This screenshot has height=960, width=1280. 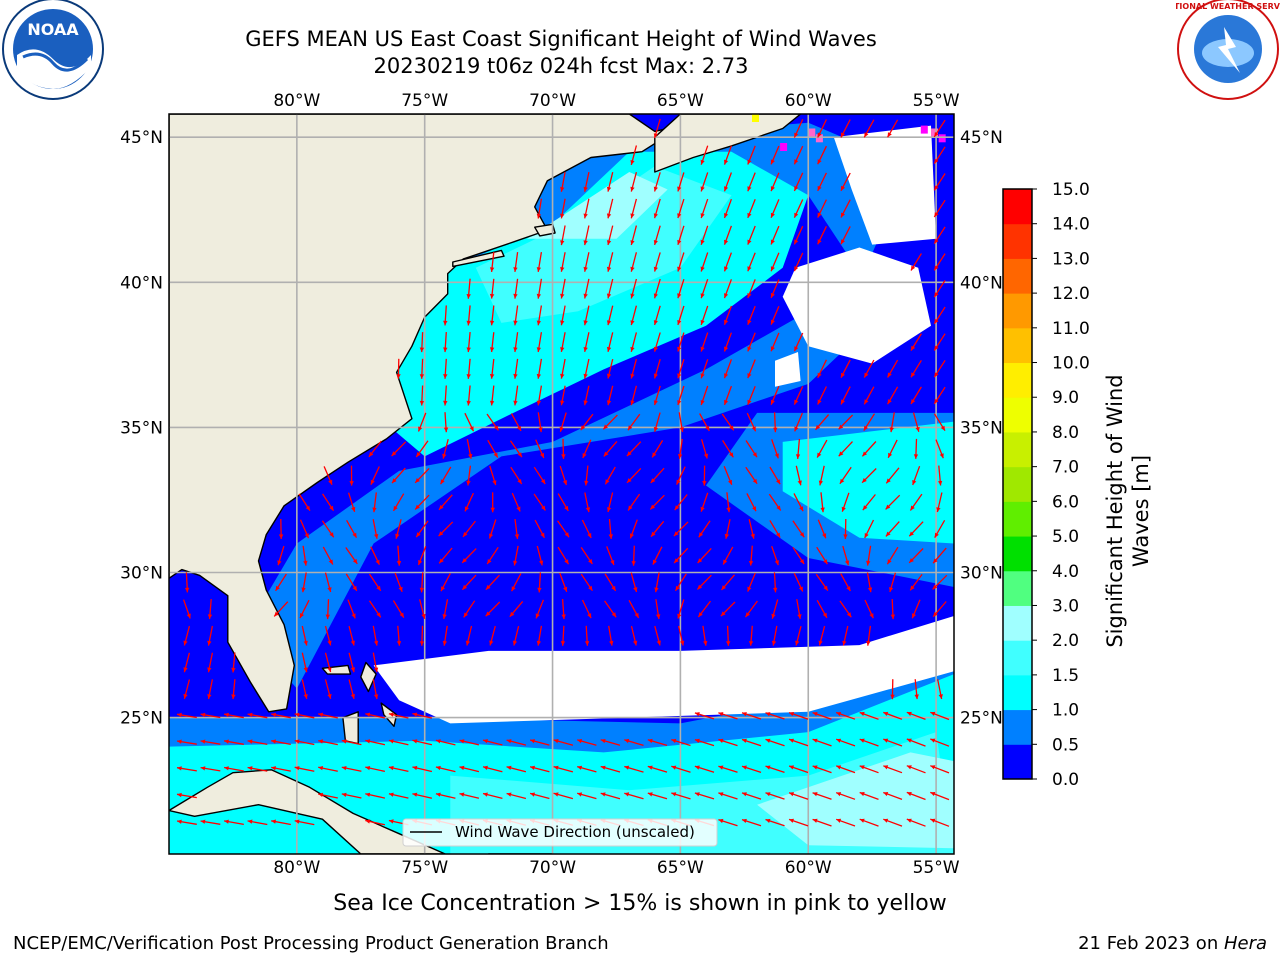 I want to click on lat-tick-right: 45°N, so click(x=981, y=138).